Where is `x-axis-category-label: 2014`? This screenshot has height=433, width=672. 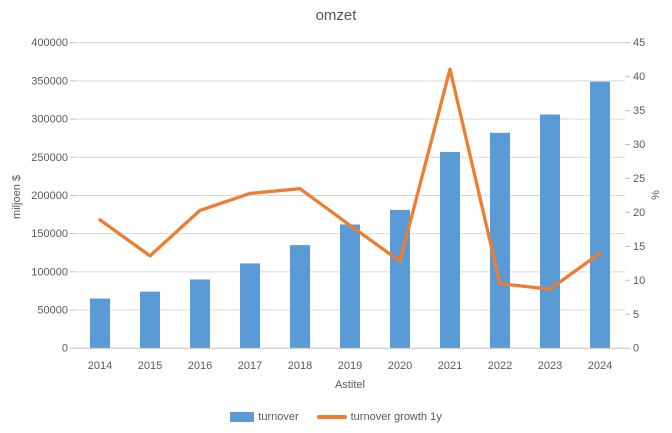 x-axis-category-label: 2014 is located at coordinates (100, 366).